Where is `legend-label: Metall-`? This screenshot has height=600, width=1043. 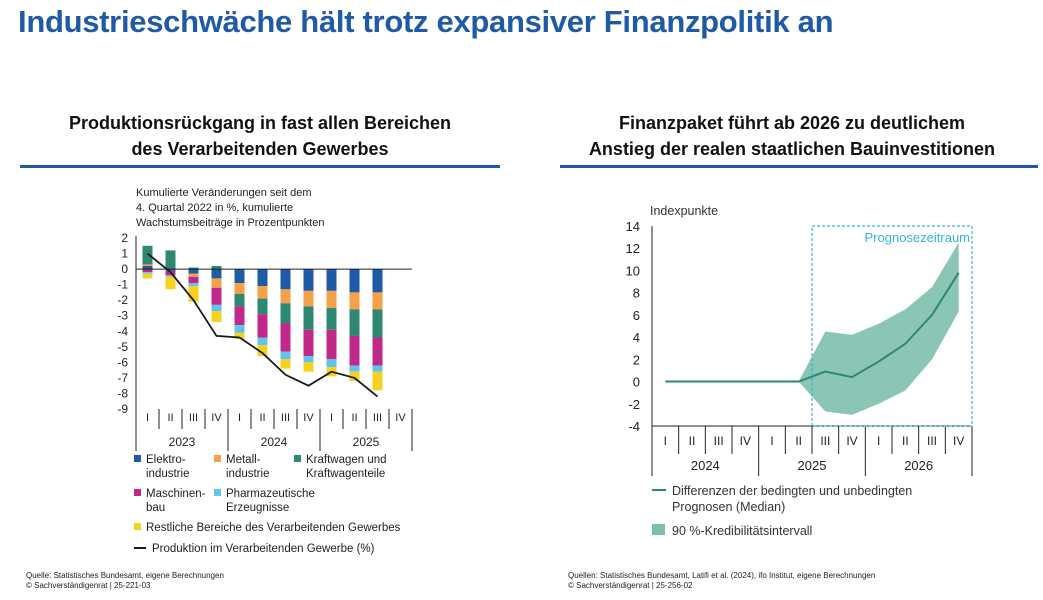 legend-label: Metall- is located at coordinates (243, 460).